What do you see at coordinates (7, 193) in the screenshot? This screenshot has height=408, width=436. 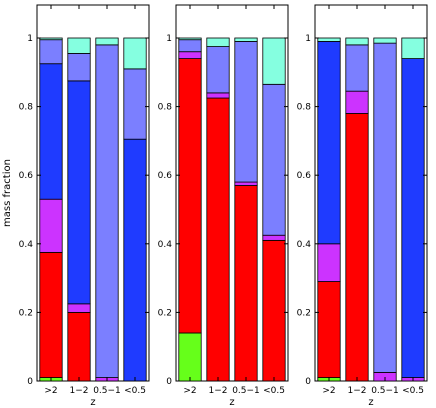 I see `y-axis-label: mass fraction` at bounding box center [7, 193].